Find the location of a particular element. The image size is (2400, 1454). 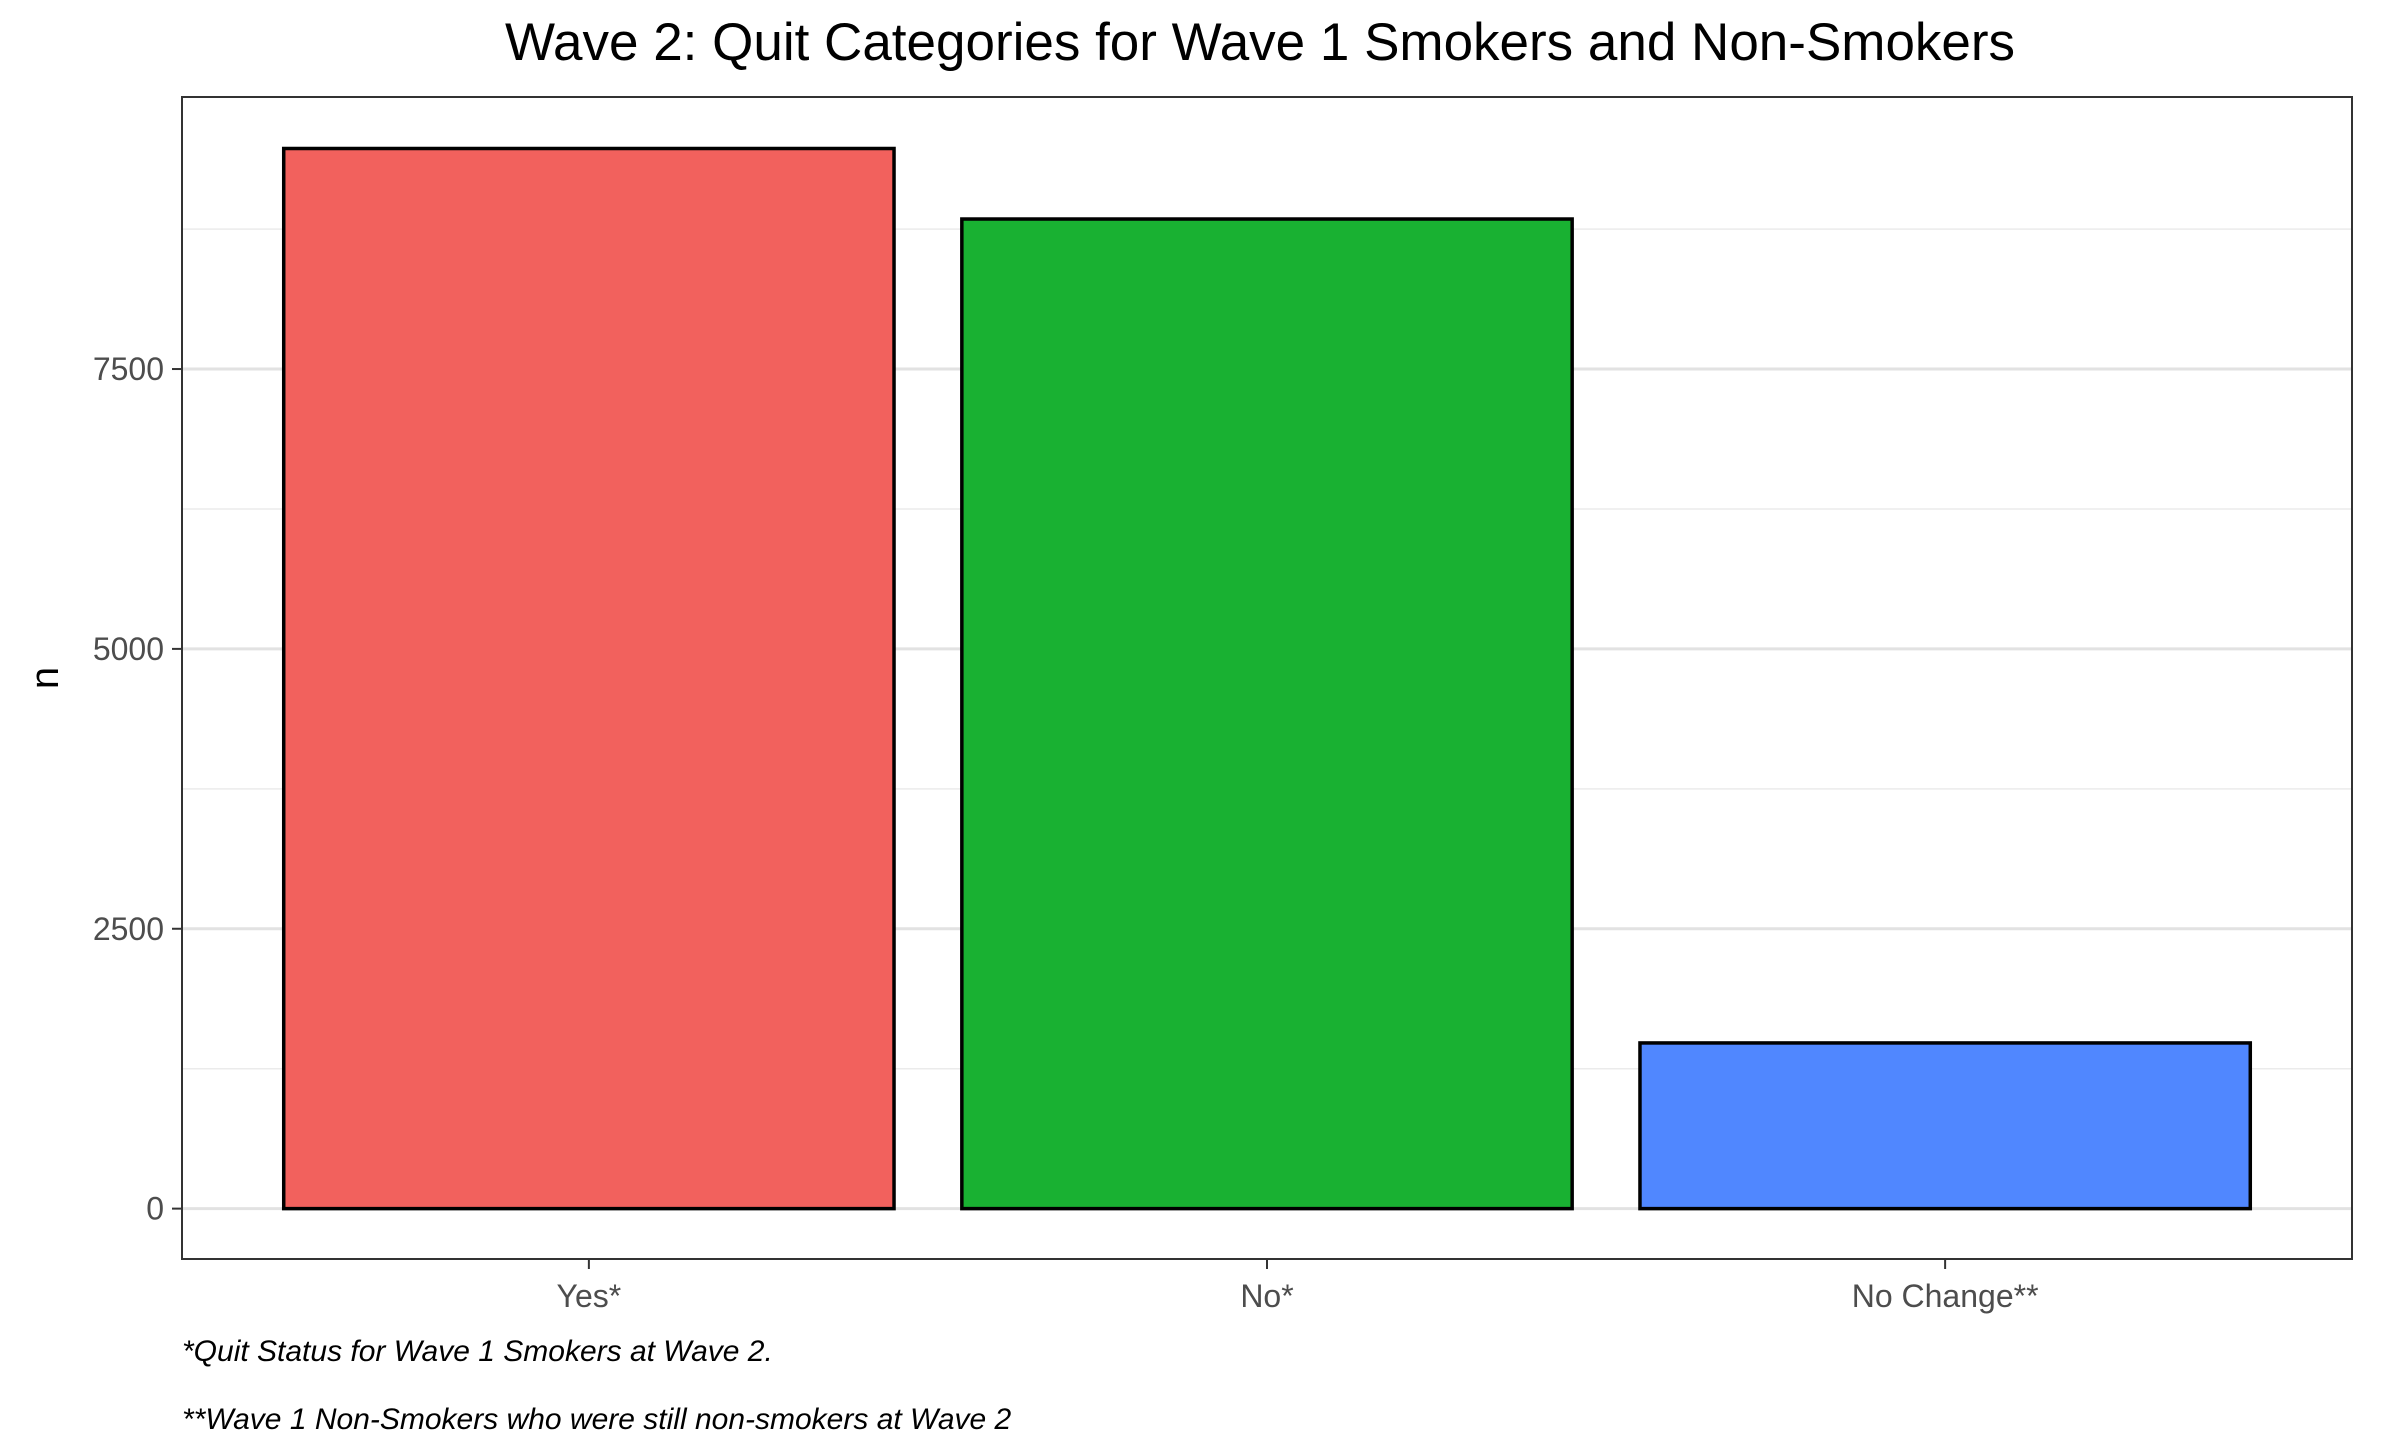

y-tick-label: 0 is located at coordinates (155, 1209).